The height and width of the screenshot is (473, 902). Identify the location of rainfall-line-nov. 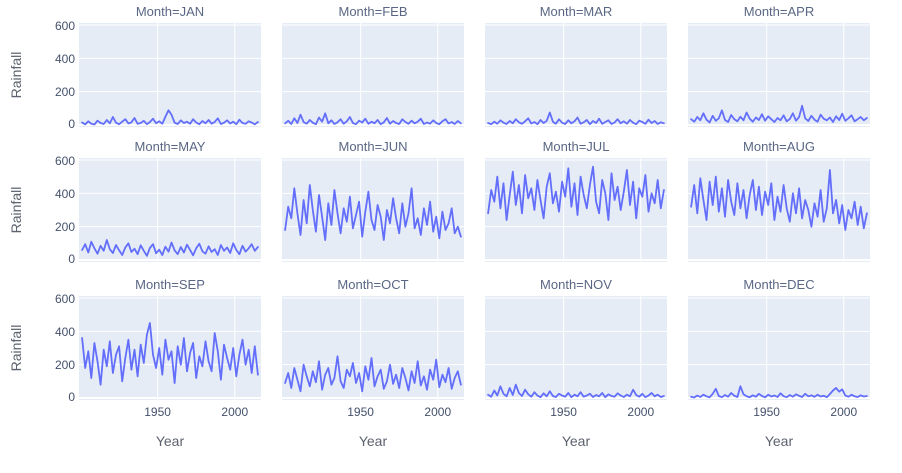
(576, 391).